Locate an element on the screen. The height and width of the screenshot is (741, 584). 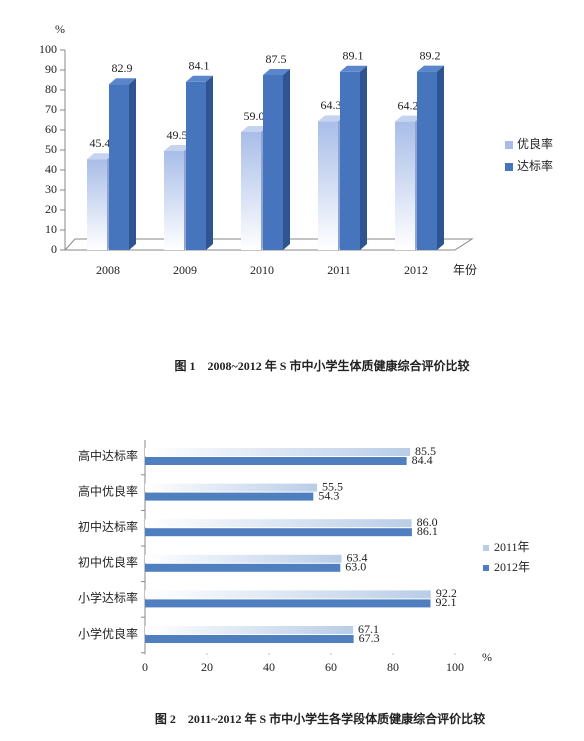
value-label: 64.3 is located at coordinates (331, 105).